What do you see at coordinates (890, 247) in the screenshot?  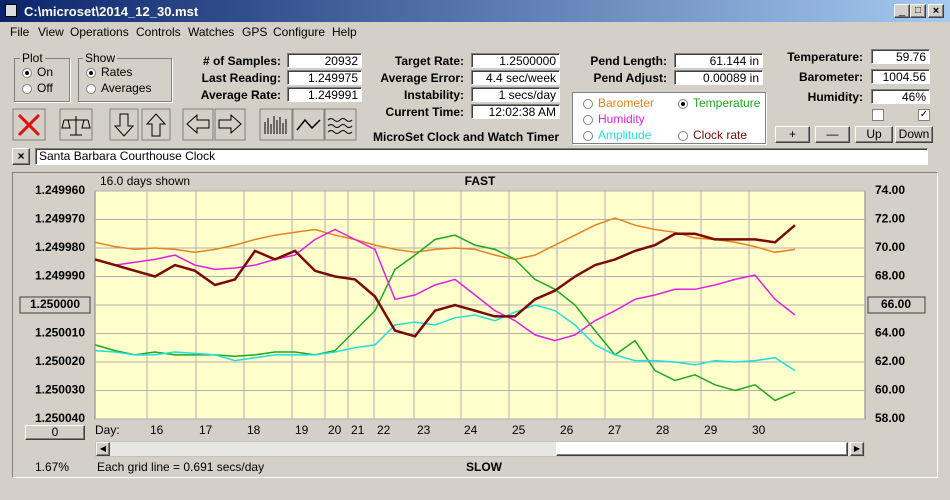 I see `y2-tick-label: 70.00` at bounding box center [890, 247].